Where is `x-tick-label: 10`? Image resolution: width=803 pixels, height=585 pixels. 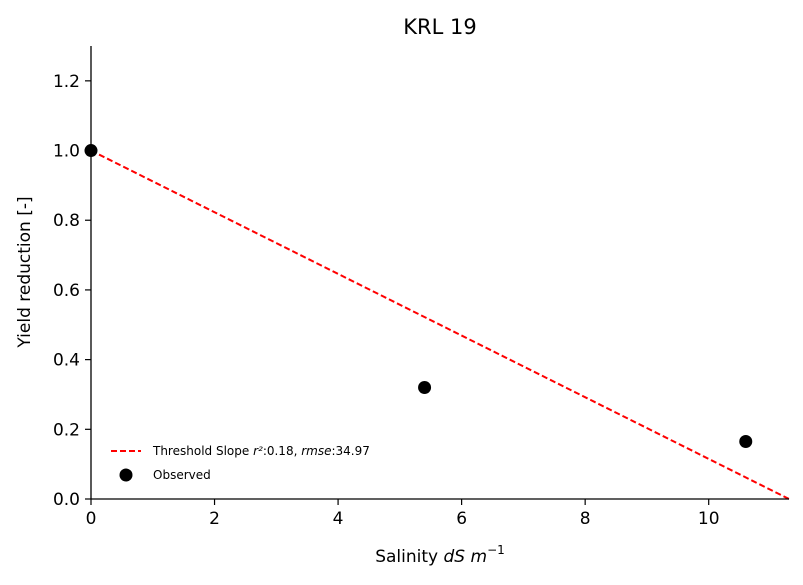 x-tick-label: 10 is located at coordinates (709, 519).